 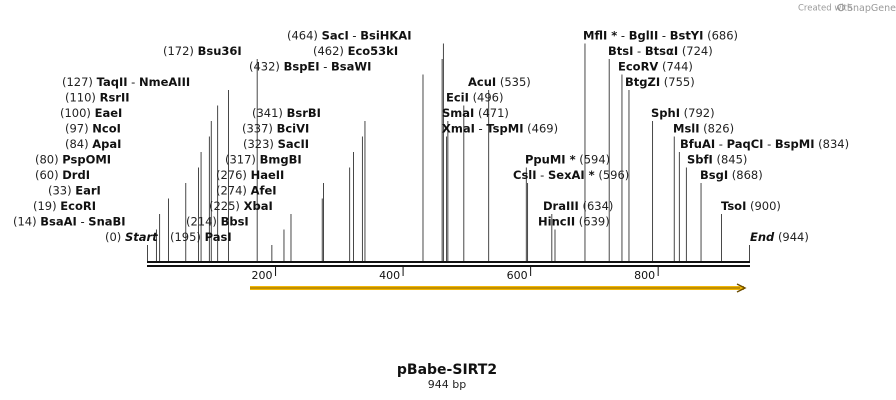 I want to click on site-label-eco53ki: (462) Eco53kI, so click(x=355, y=51).